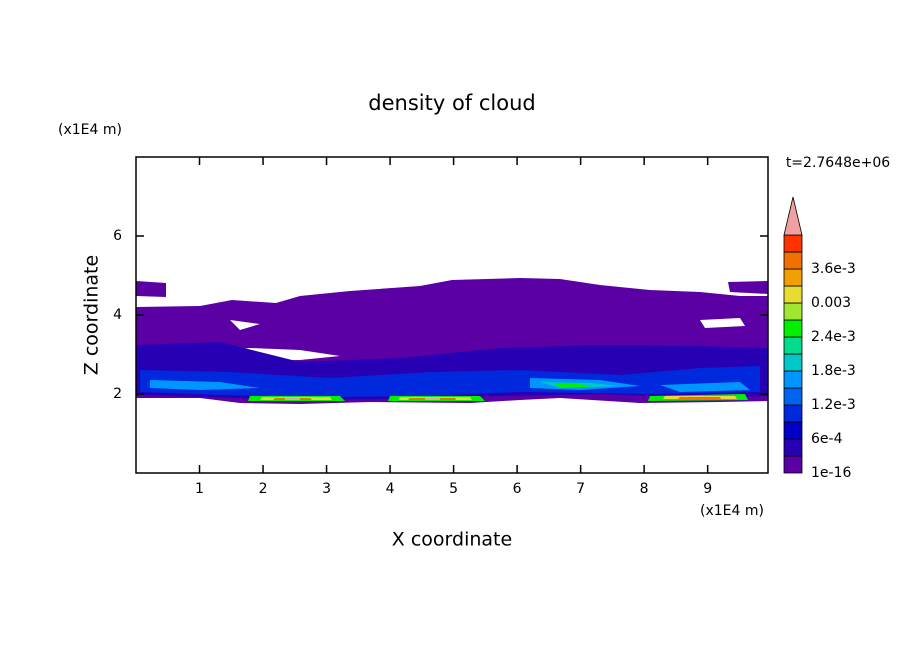 The width and height of the screenshot is (904, 654). Describe the element at coordinates (452, 540) in the screenshot. I see `x-axis-label: X coordinate` at that location.